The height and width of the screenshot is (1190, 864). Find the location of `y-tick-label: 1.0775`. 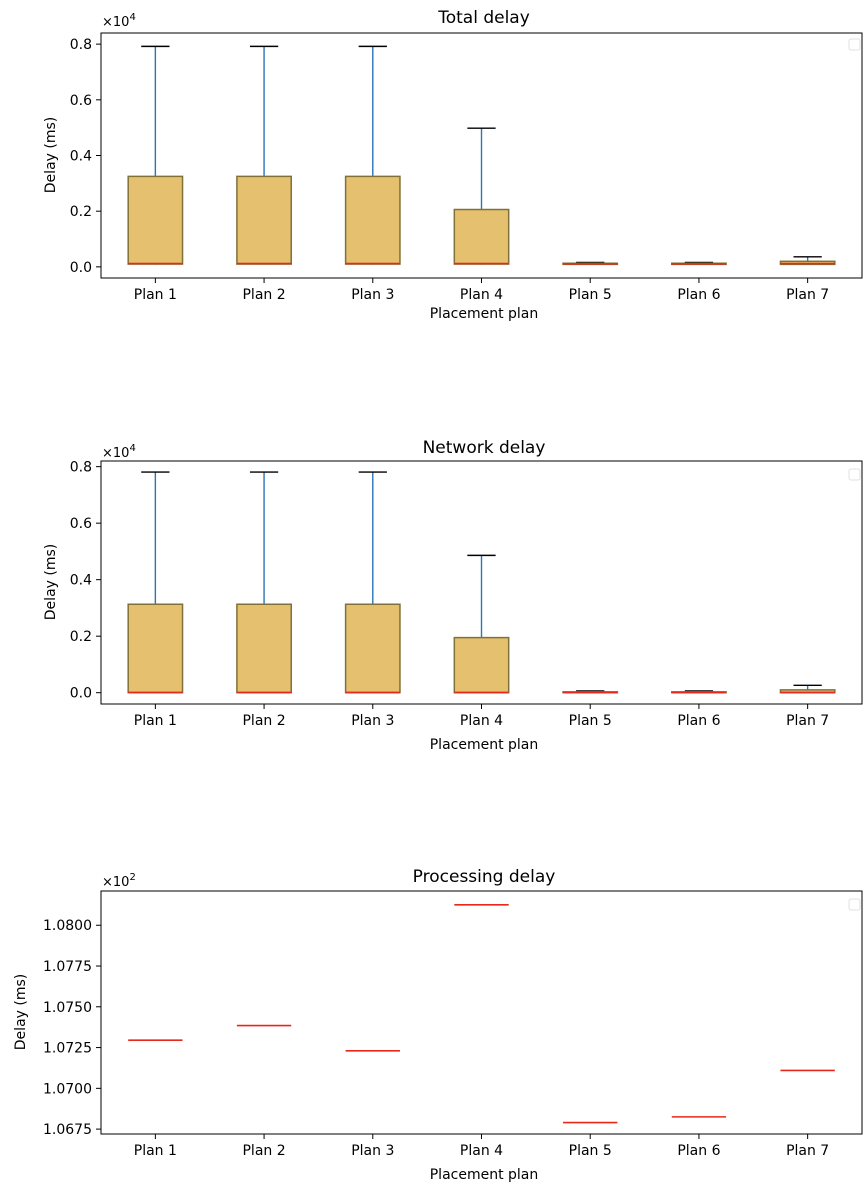

y-tick-label: 1.0775 is located at coordinates (67, 967).